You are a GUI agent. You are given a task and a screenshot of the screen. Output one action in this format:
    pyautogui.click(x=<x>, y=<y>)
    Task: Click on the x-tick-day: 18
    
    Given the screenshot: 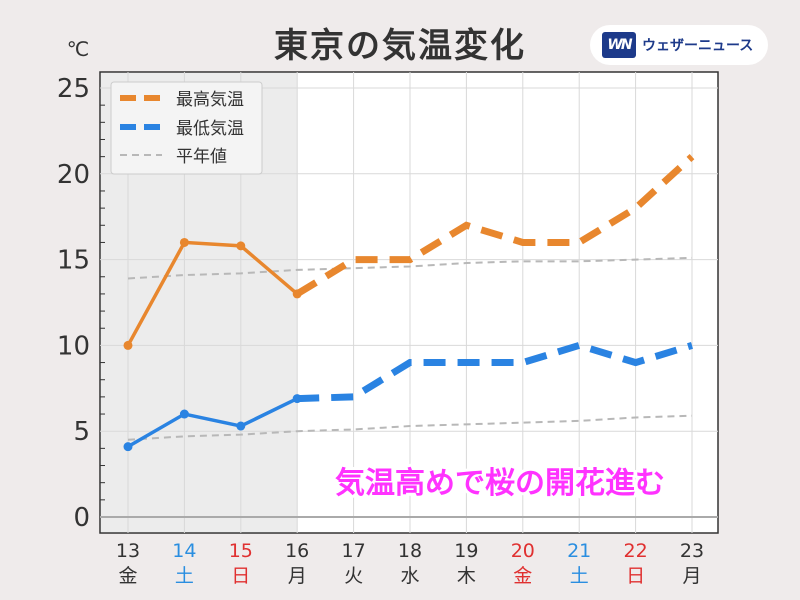 What is the action you would take?
    pyautogui.click(x=410, y=551)
    